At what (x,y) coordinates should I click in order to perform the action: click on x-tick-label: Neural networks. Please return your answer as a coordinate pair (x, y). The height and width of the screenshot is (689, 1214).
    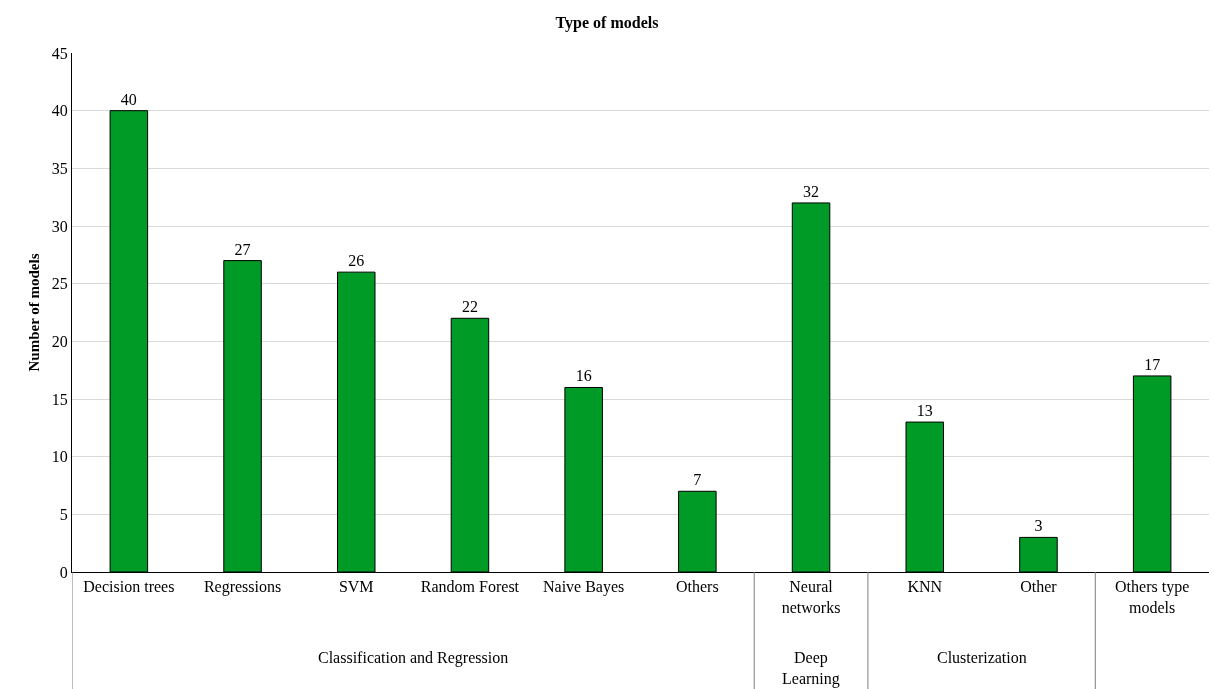
    Looking at the image, I should click on (811, 597).